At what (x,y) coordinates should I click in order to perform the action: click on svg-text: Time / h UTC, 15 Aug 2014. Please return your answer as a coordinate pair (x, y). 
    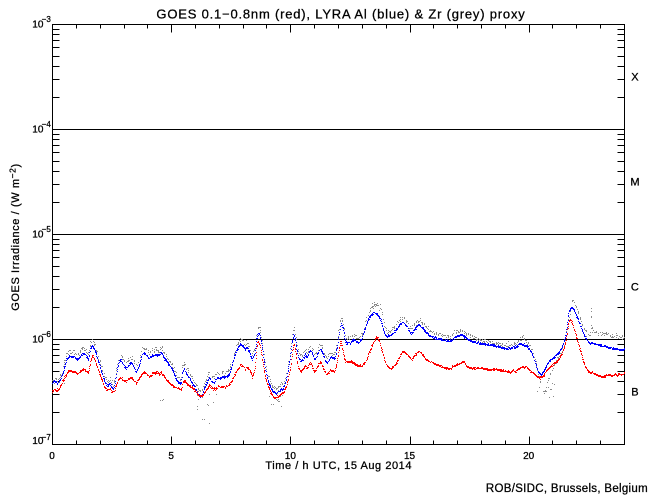
    Looking at the image, I should click on (338, 466).